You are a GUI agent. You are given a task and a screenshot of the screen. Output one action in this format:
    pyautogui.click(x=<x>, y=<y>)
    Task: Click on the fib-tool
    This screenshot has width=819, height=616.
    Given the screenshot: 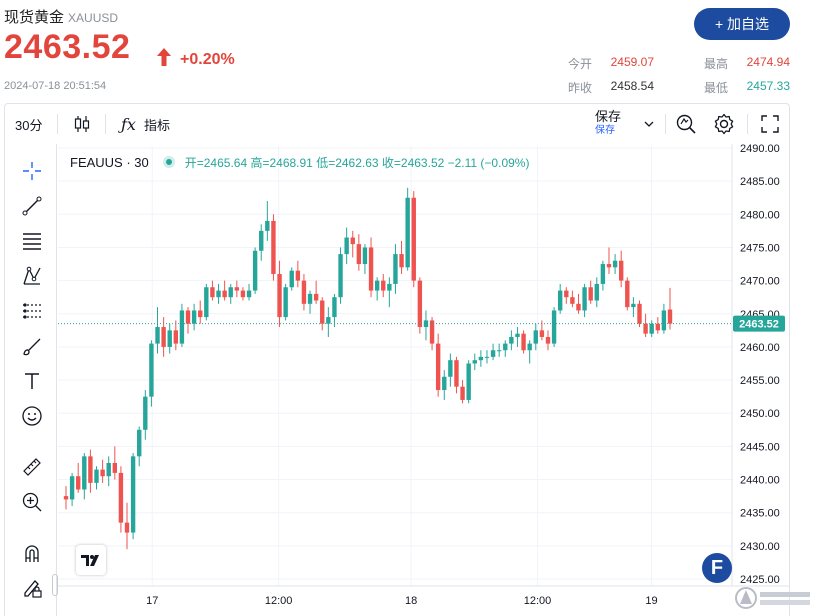 What is the action you would take?
    pyautogui.click(x=32, y=241)
    